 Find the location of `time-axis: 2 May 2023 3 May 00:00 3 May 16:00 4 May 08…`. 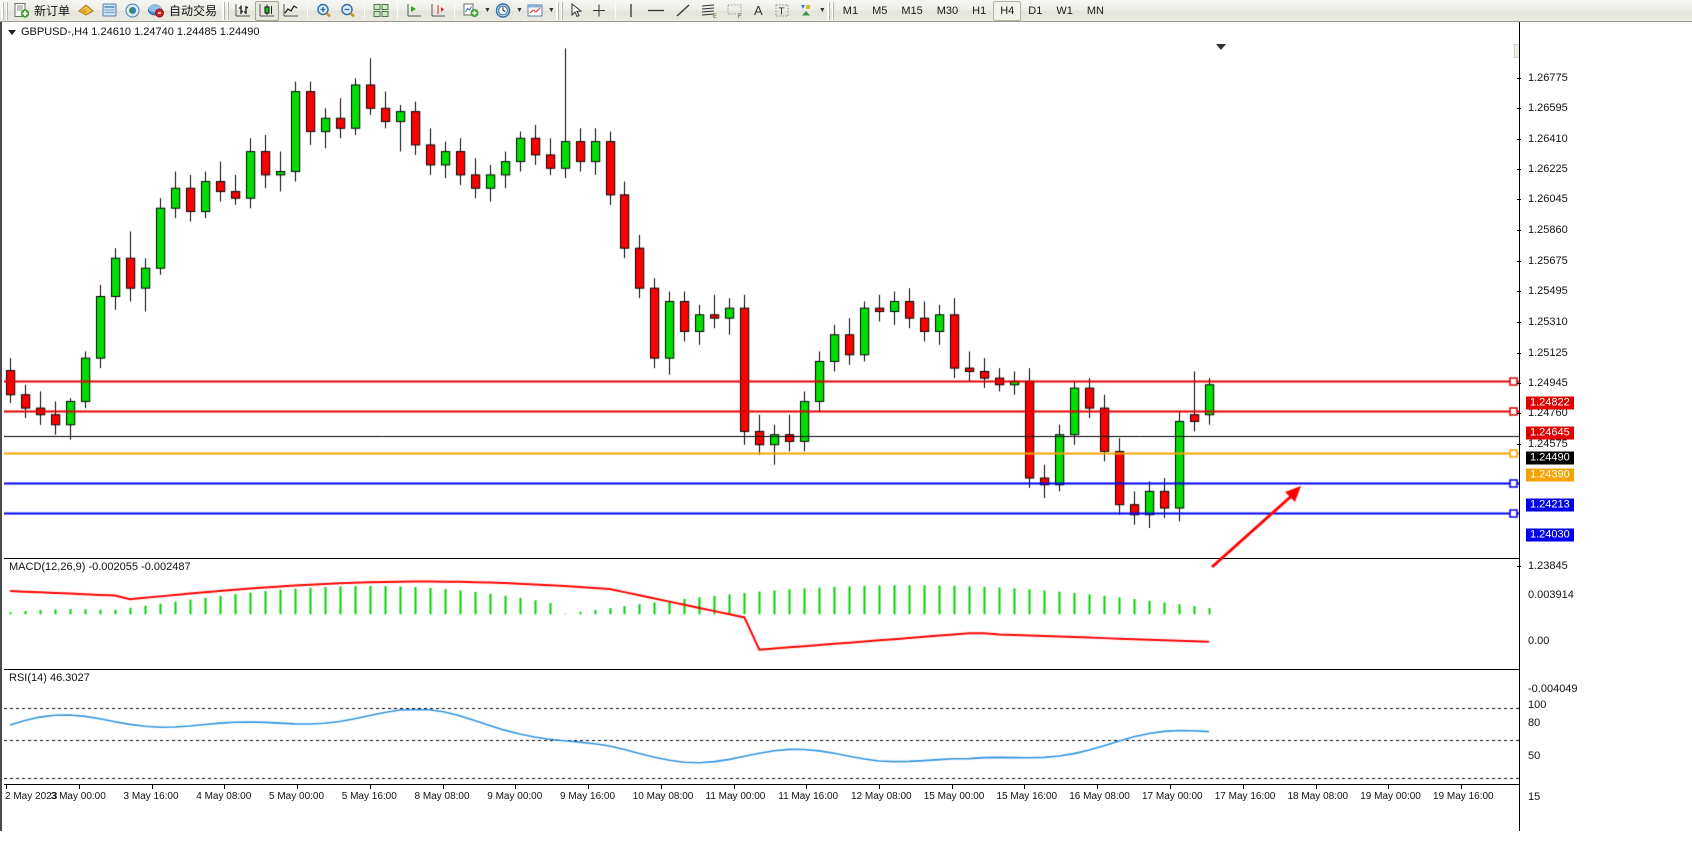

time-axis: 2 May 2023 3 May 00:00 3 May 16:00 4 May 08… is located at coordinates (761, 807).